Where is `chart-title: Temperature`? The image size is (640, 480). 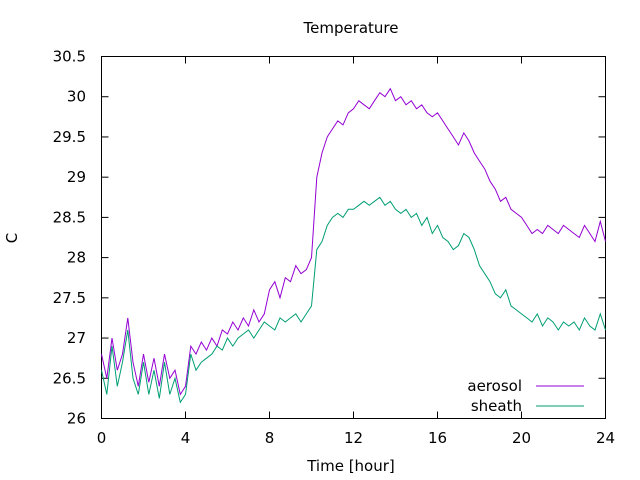
chart-title: Temperature is located at coordinates (350, 28).